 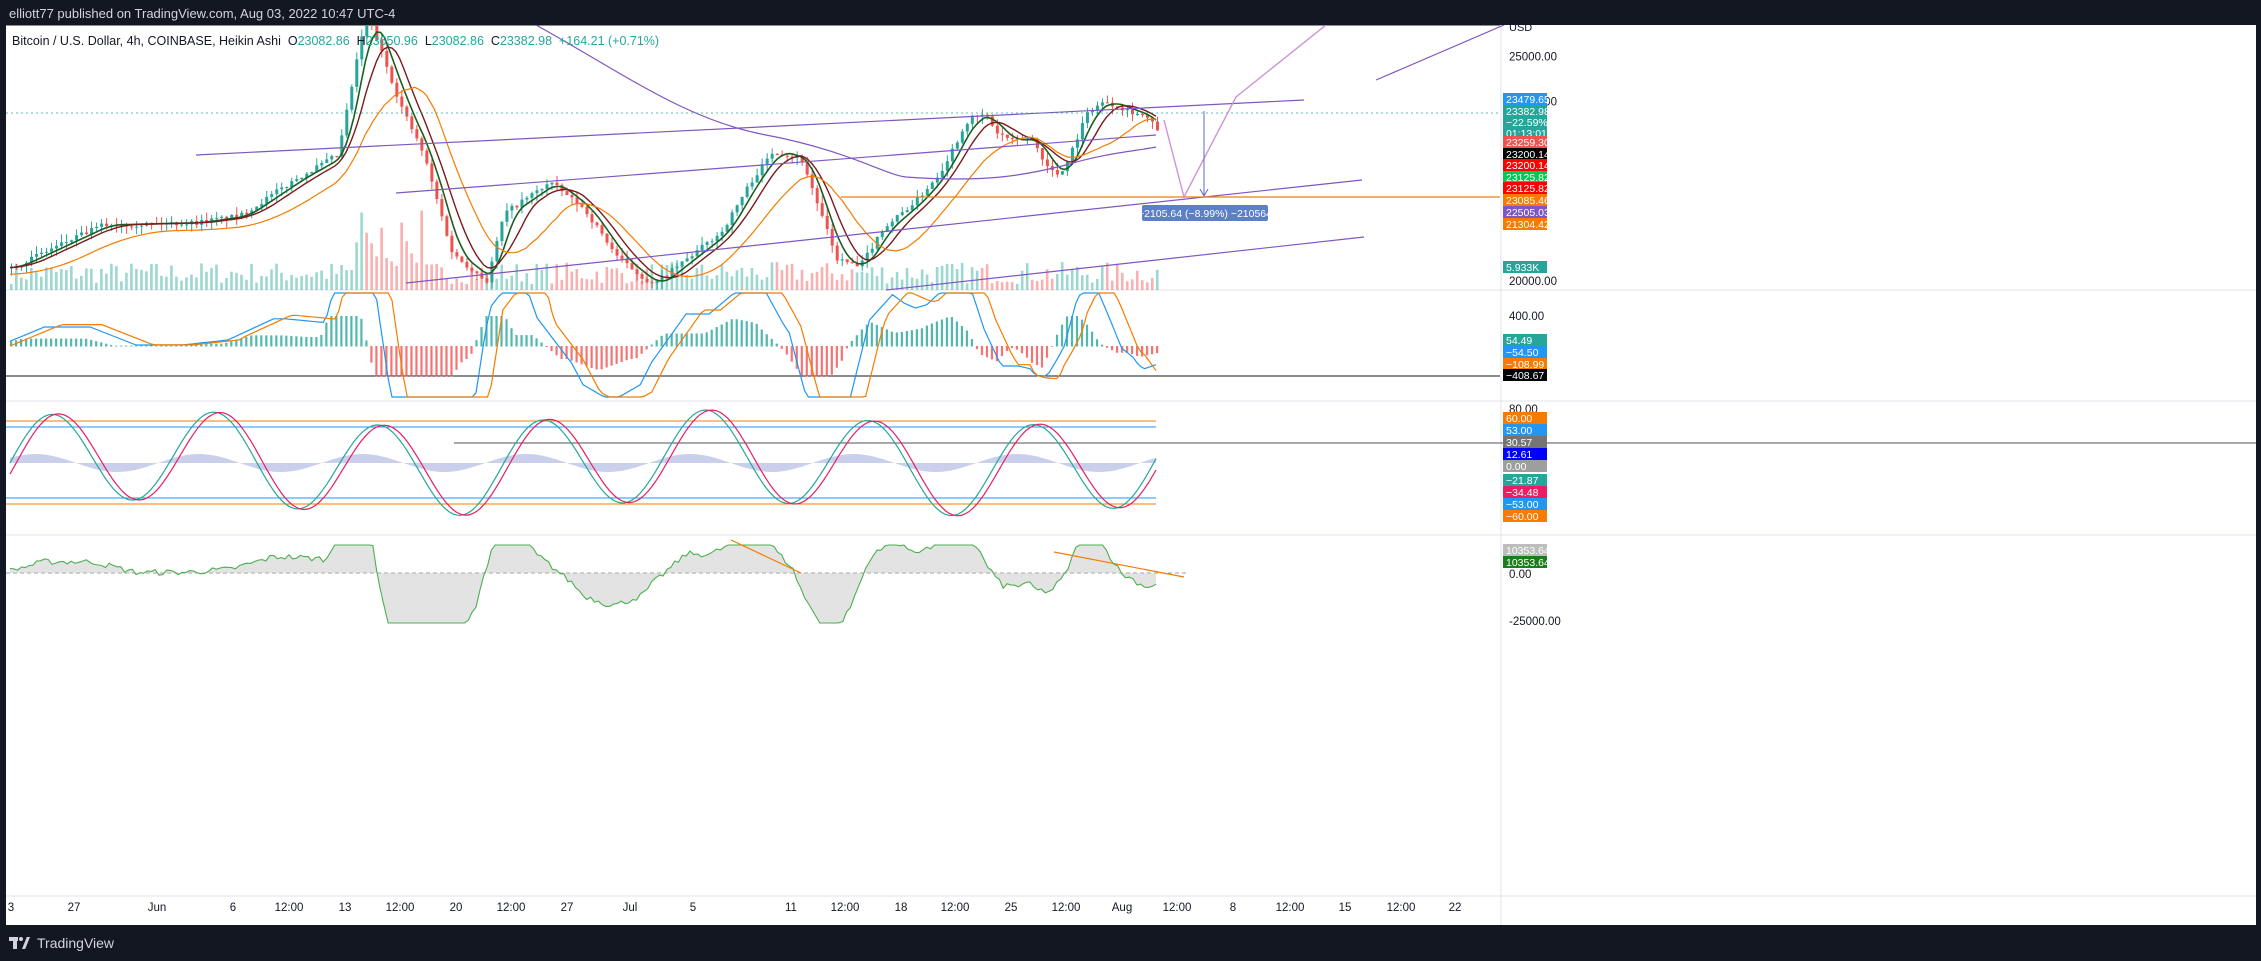 What do you see at coordinates (1455, 908) in the screenshot?
I see `time-tick-label: 22` at bounding box center [1455, 908].